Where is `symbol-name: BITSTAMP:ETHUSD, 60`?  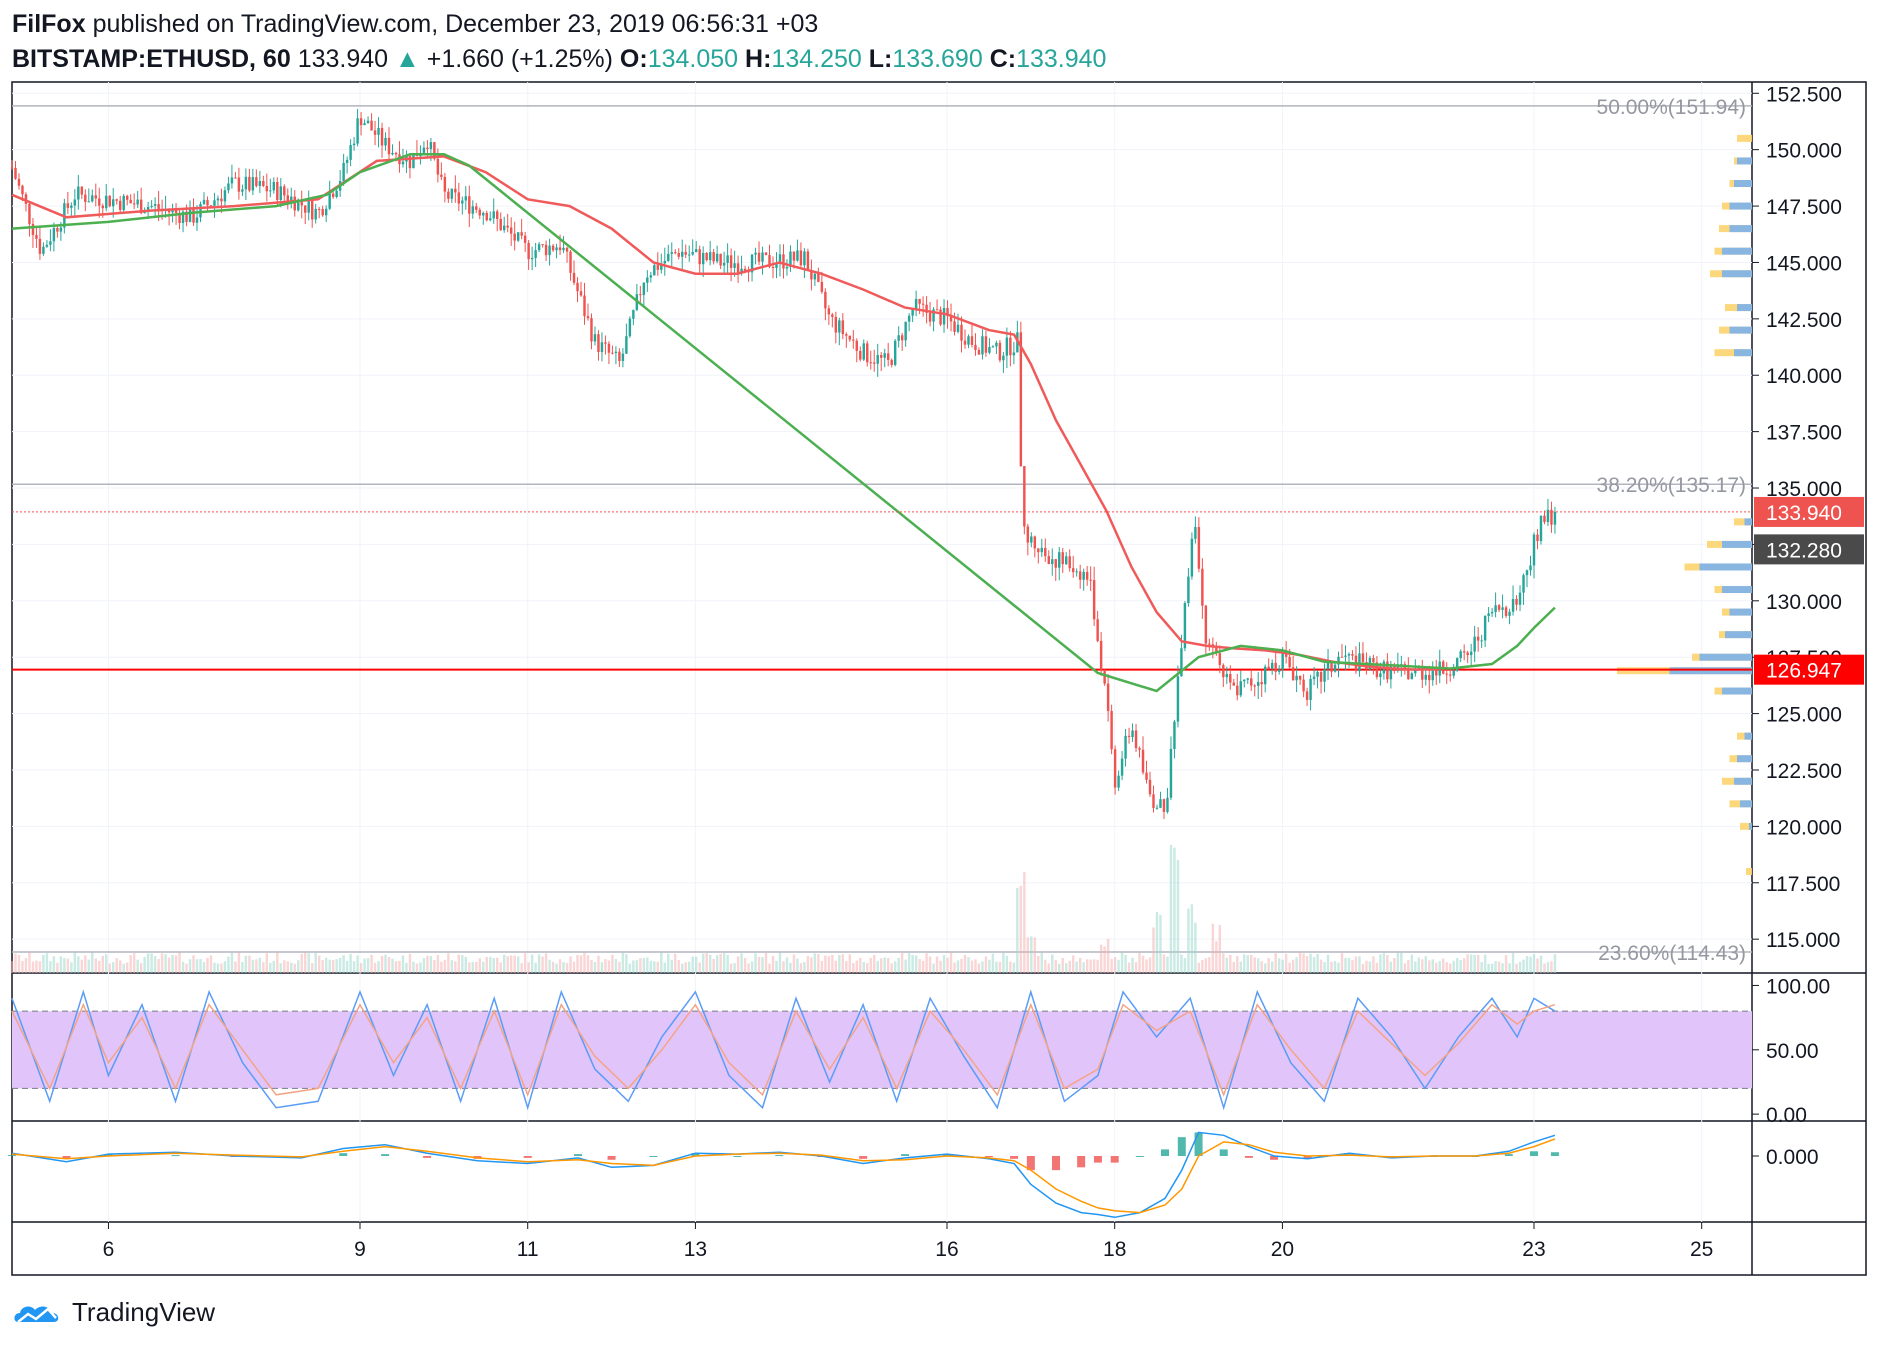 symbol-name: BITSTAMP:ETHUSD, 60 is located at coordinates (151, 59).